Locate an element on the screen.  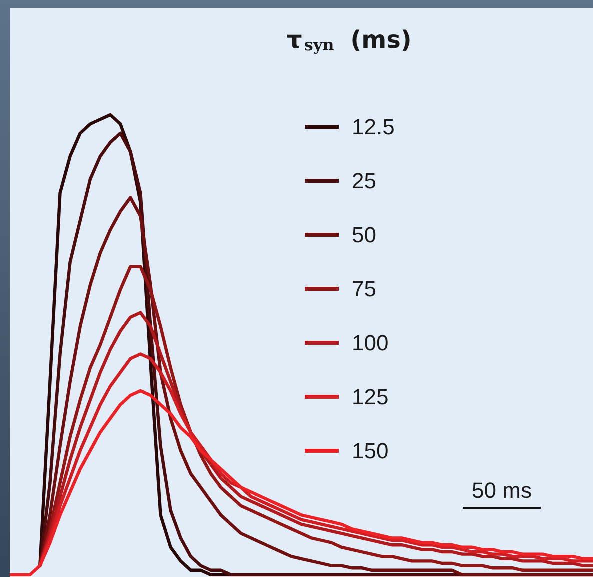
legend-label: 125 is located at coordinates (370, 397).